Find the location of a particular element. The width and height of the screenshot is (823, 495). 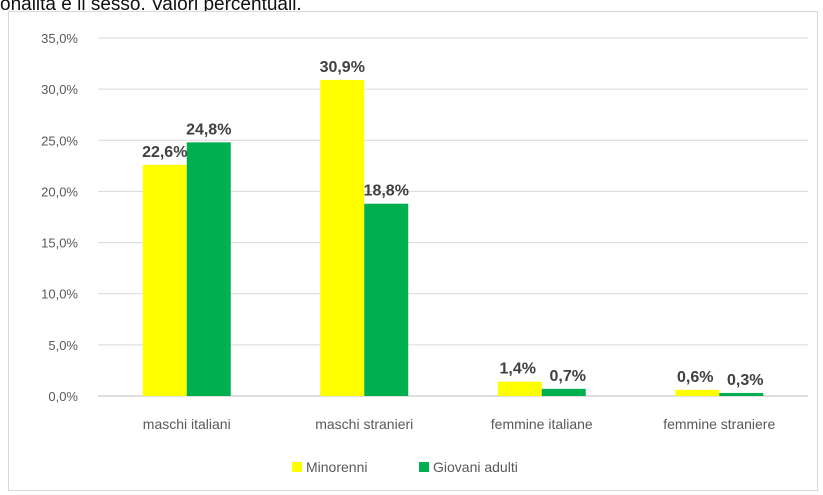

data-label: 18,8% is located at coordinates (386, 191).